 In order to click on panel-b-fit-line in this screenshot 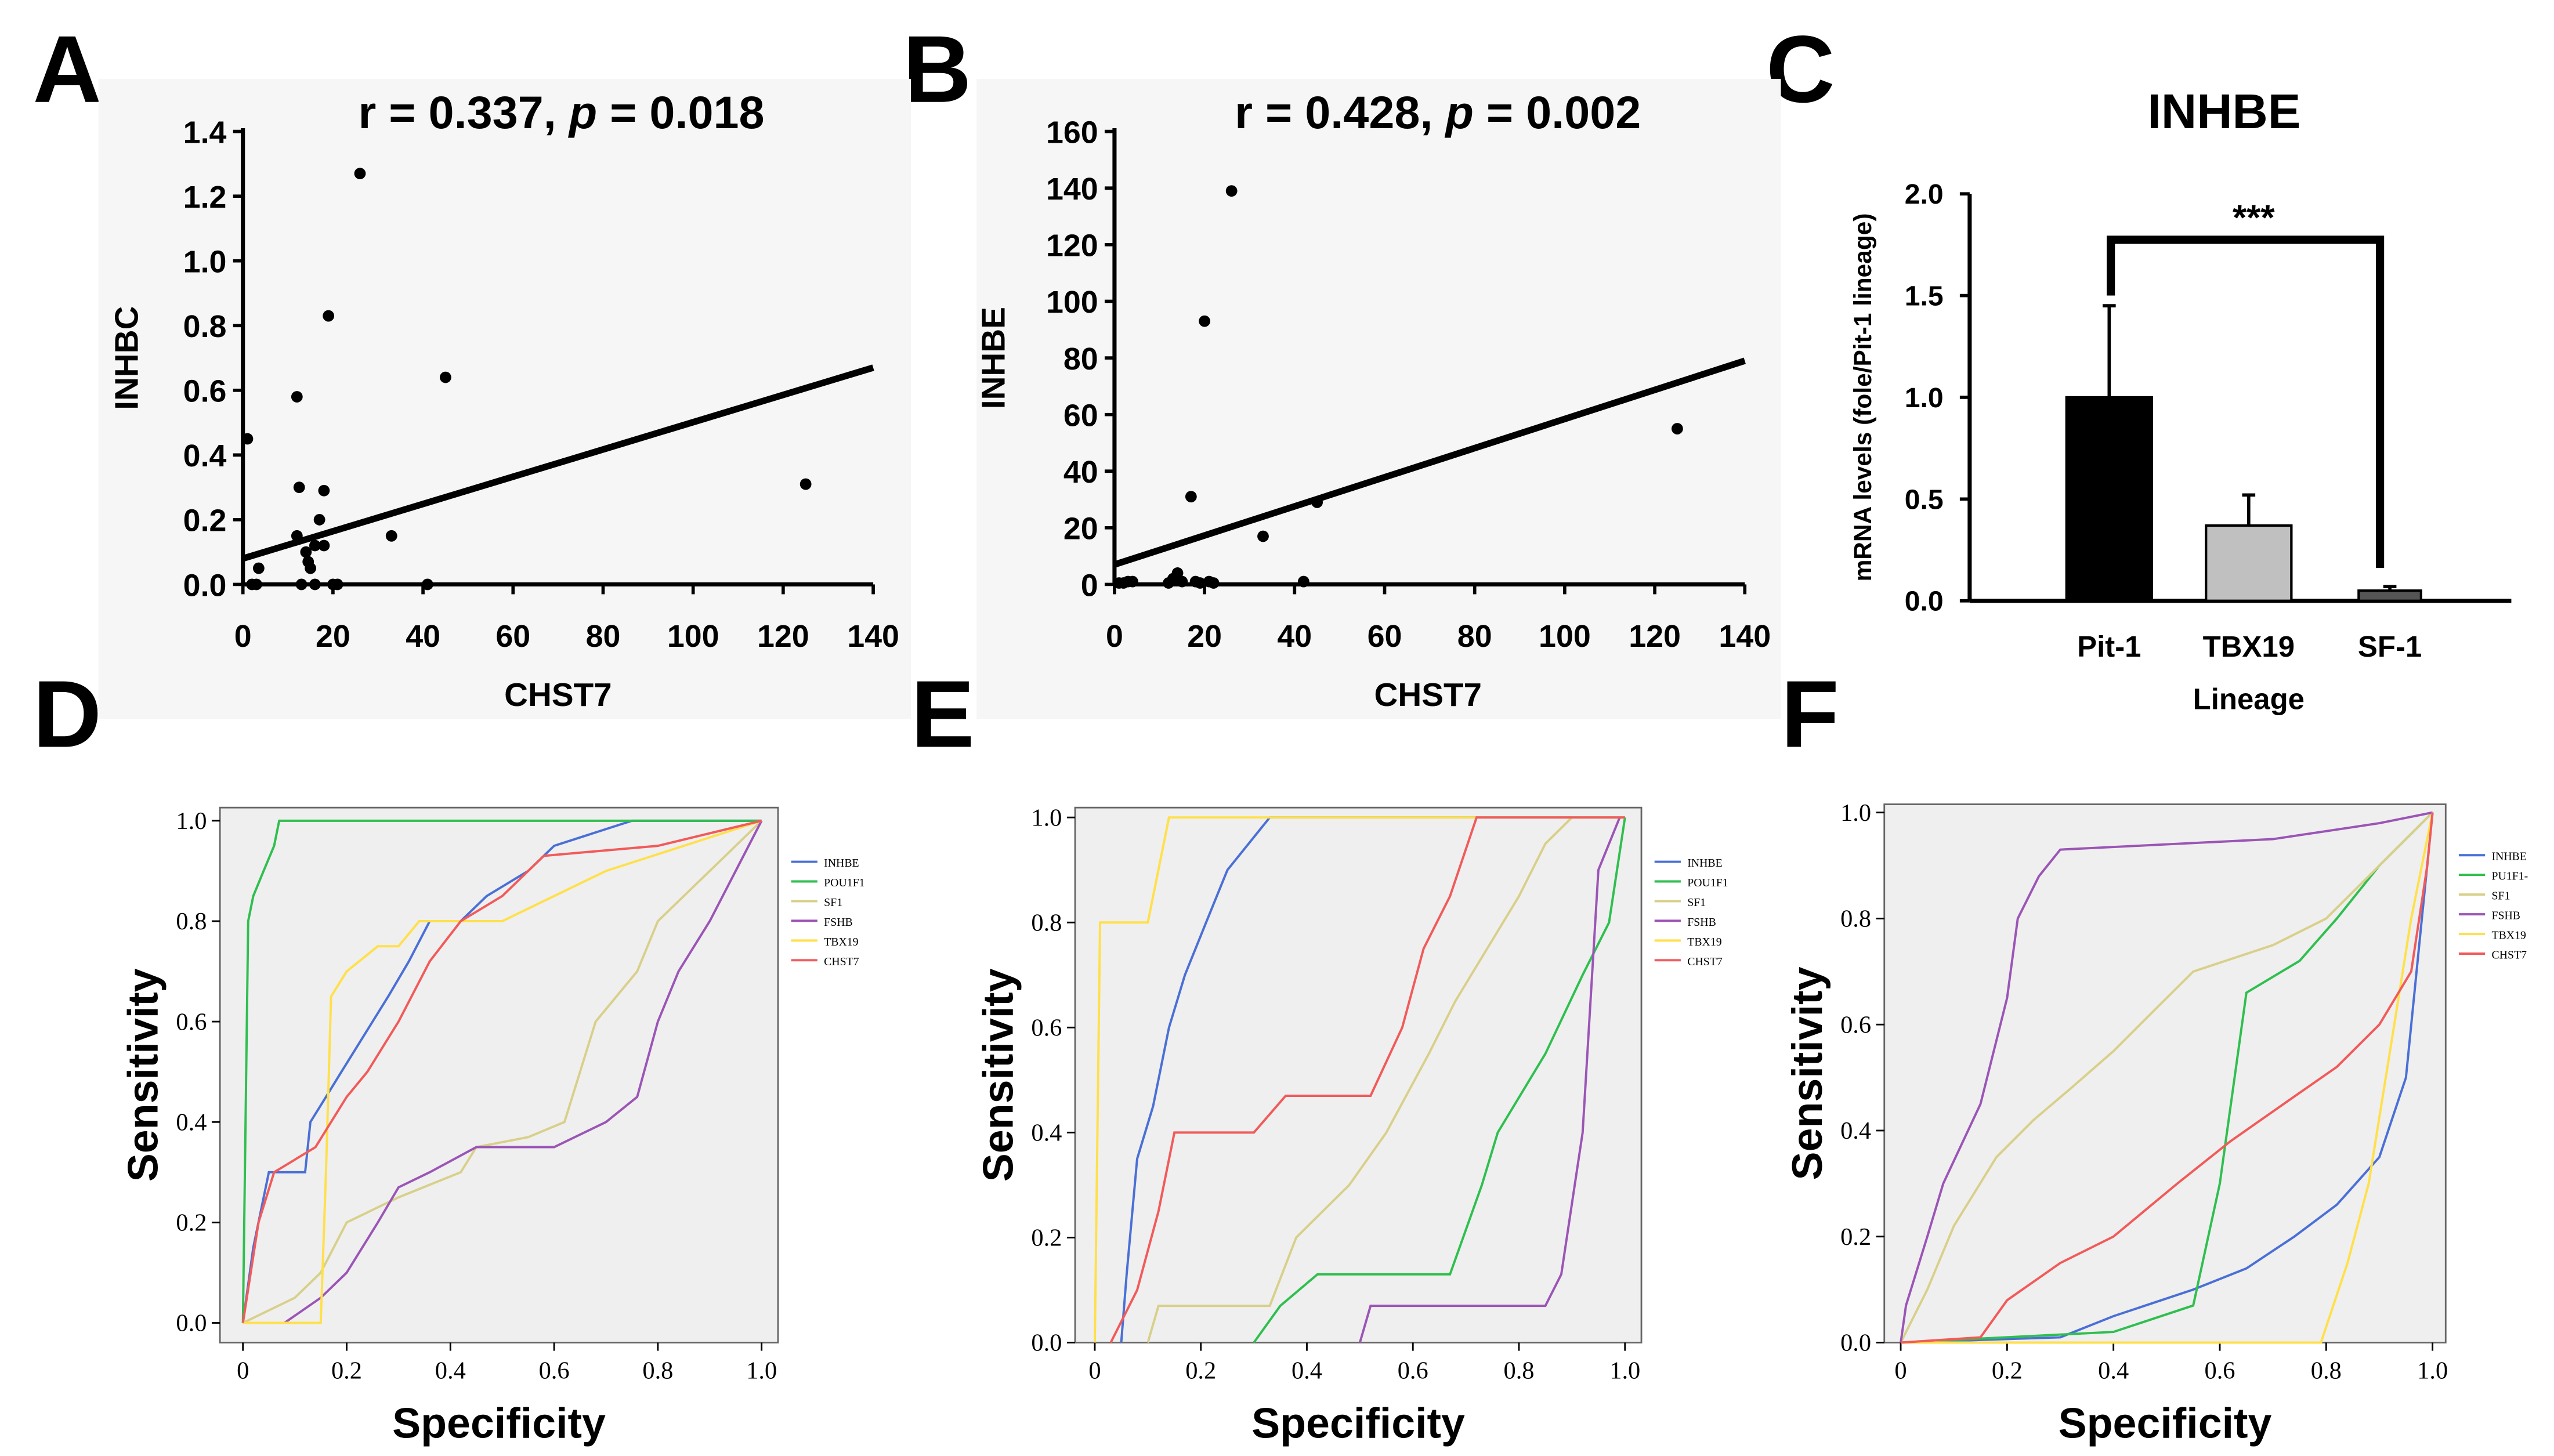, I will do `click(1430, 462)`.